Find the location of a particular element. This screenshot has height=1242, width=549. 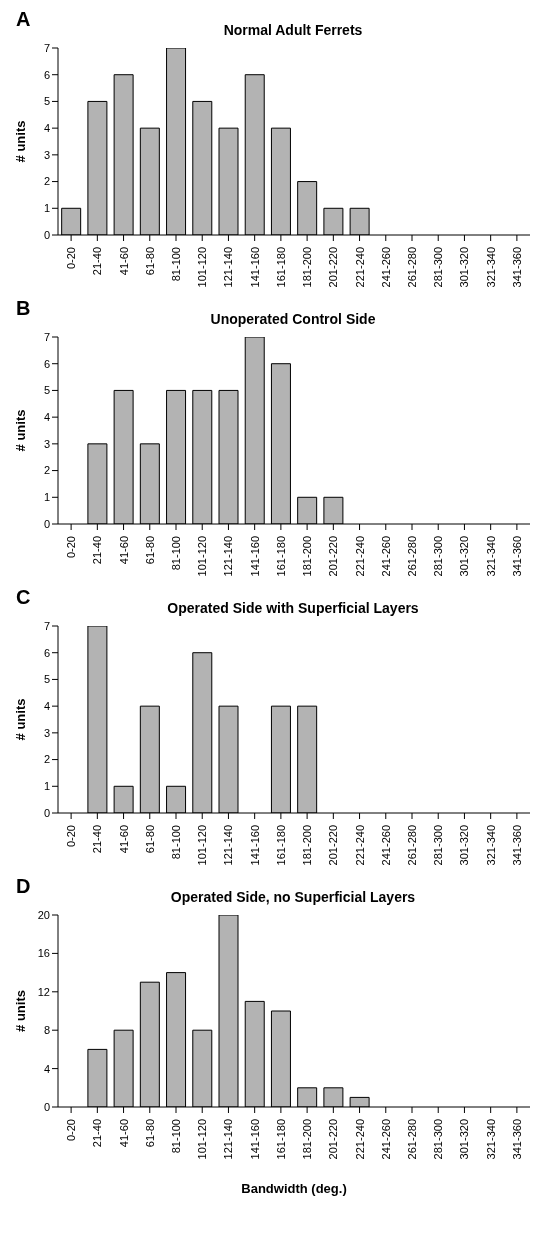

x-axis-title: Bandwidth (deg.) is located at coordinates (294, 1188).